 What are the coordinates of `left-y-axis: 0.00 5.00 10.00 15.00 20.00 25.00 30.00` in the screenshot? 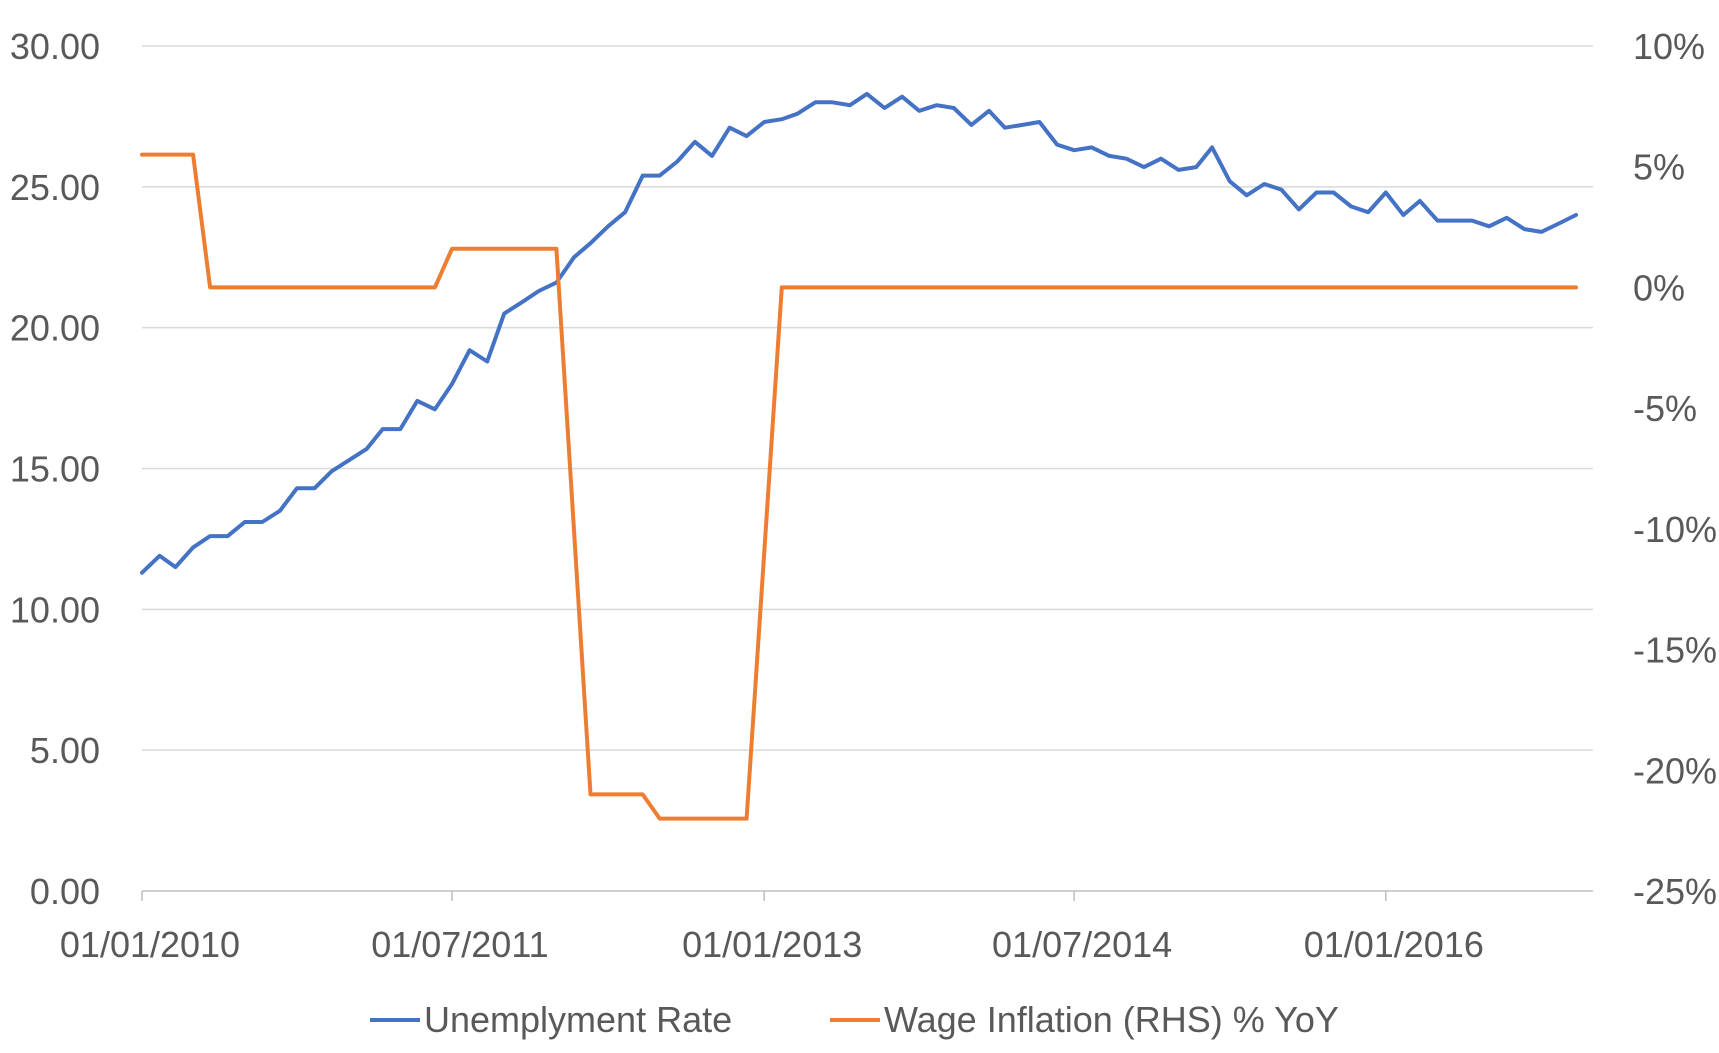 It's located at (55, 469).